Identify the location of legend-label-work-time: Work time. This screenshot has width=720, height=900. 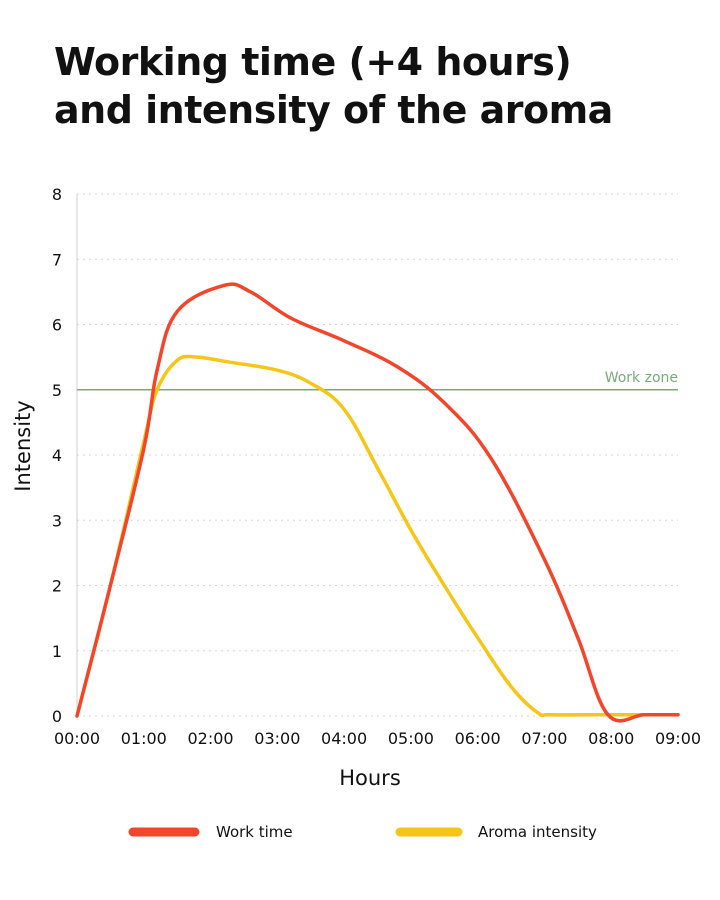
(254, 832).